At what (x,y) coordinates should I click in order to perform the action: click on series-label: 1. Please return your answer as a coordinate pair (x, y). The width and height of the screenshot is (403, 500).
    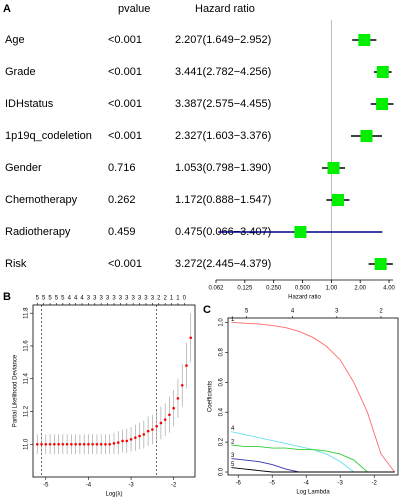
    Looking at the image, I should click on (233, 320).